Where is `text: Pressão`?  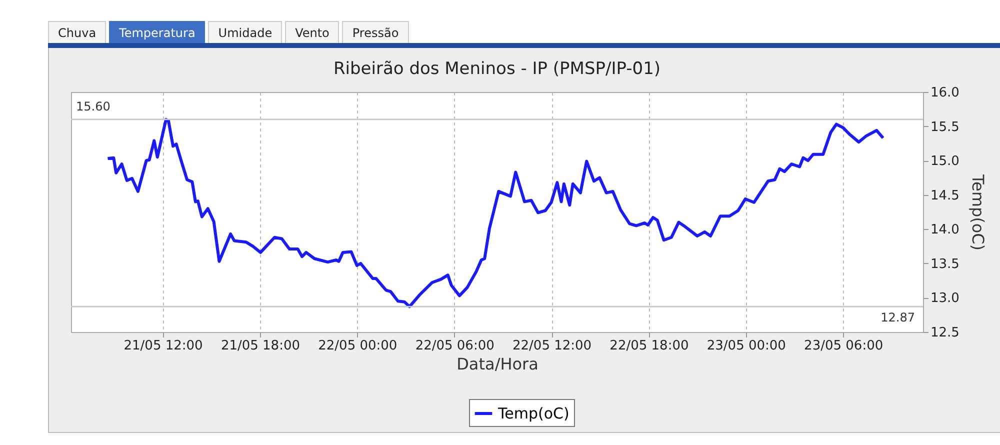
text: Pressão is located at coordinates (375, 32).